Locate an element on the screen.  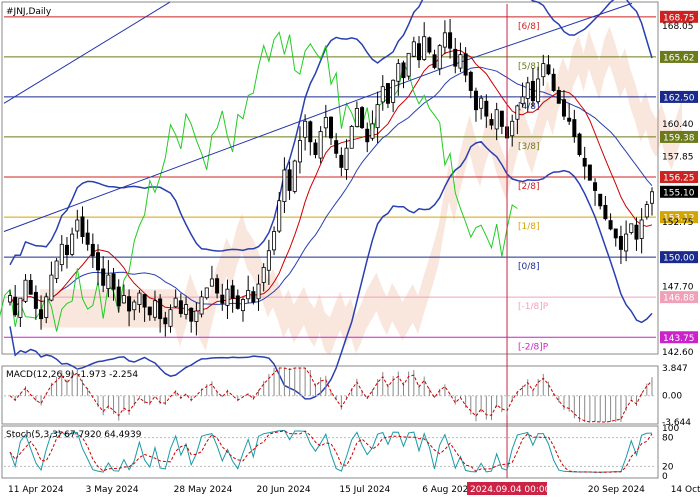
x-label-8: 14 Oct 2024 is located at coordinates (685, 490).